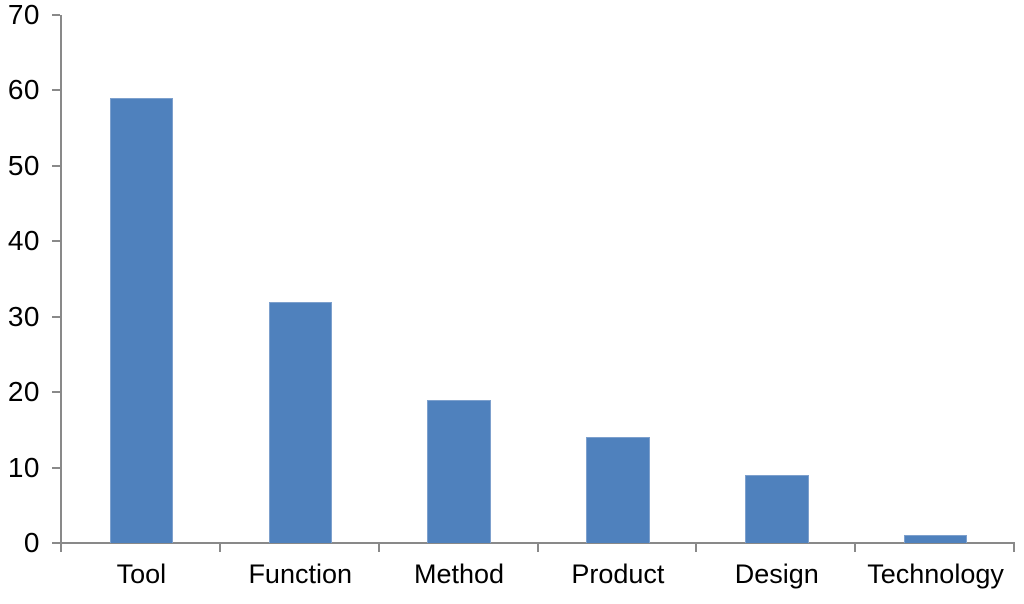  Describe the element at coordinates (61, 279) in the screenshot. I see `y-axis-line` at that location.